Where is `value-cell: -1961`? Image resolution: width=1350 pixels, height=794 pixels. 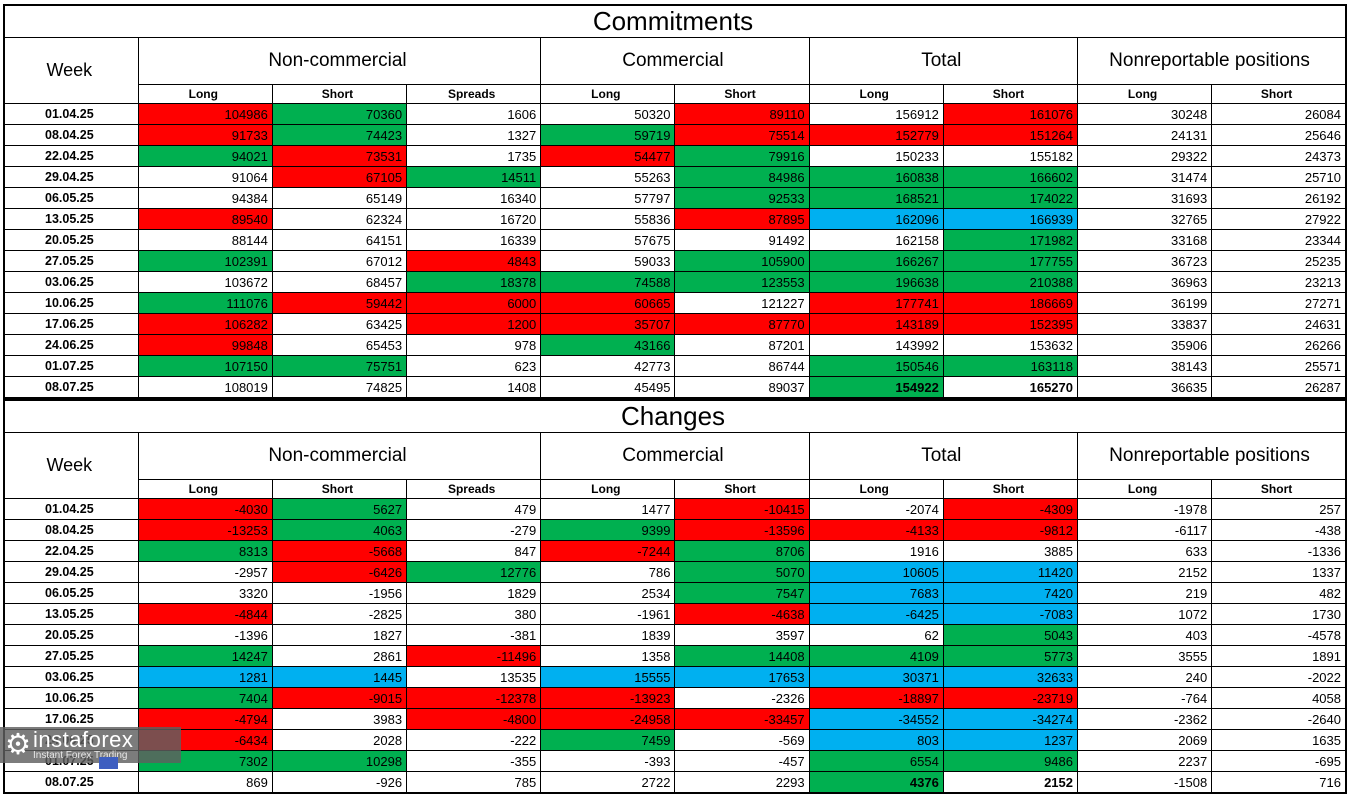 value-cell: -1961 is located at coordinates (608, 614).